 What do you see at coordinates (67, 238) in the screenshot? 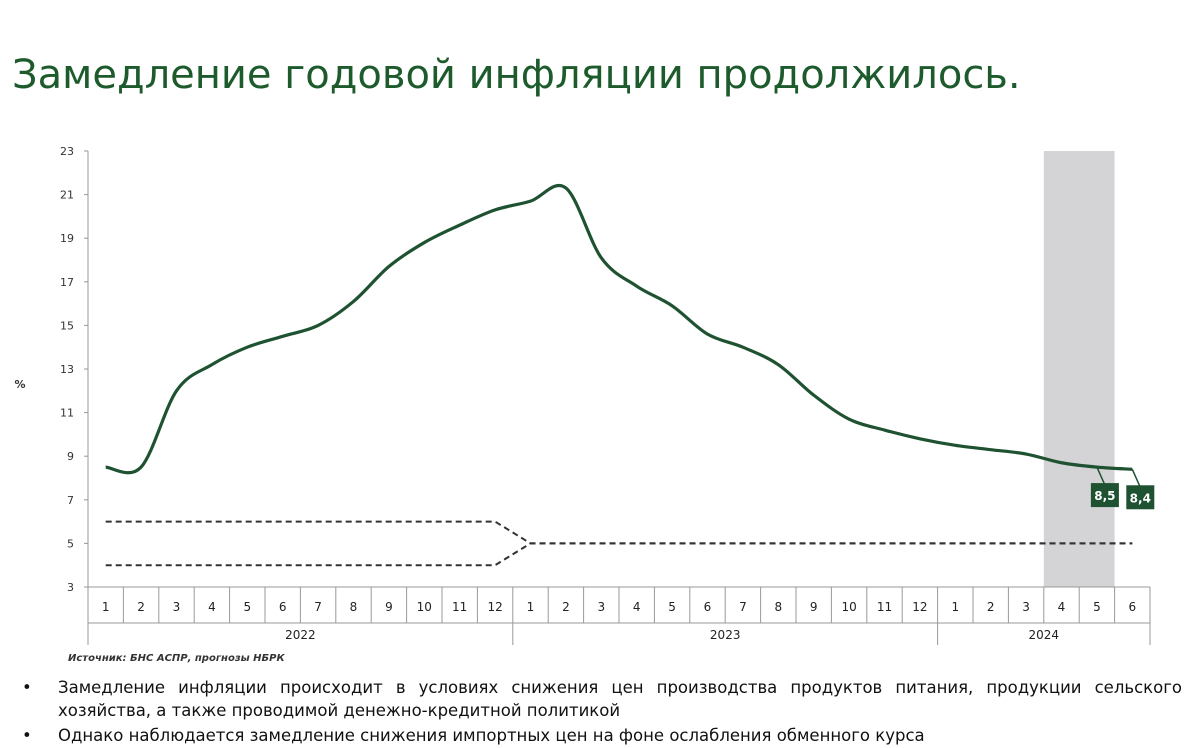
I see `y-tick-label: 19` at bounding box center [67, 238].